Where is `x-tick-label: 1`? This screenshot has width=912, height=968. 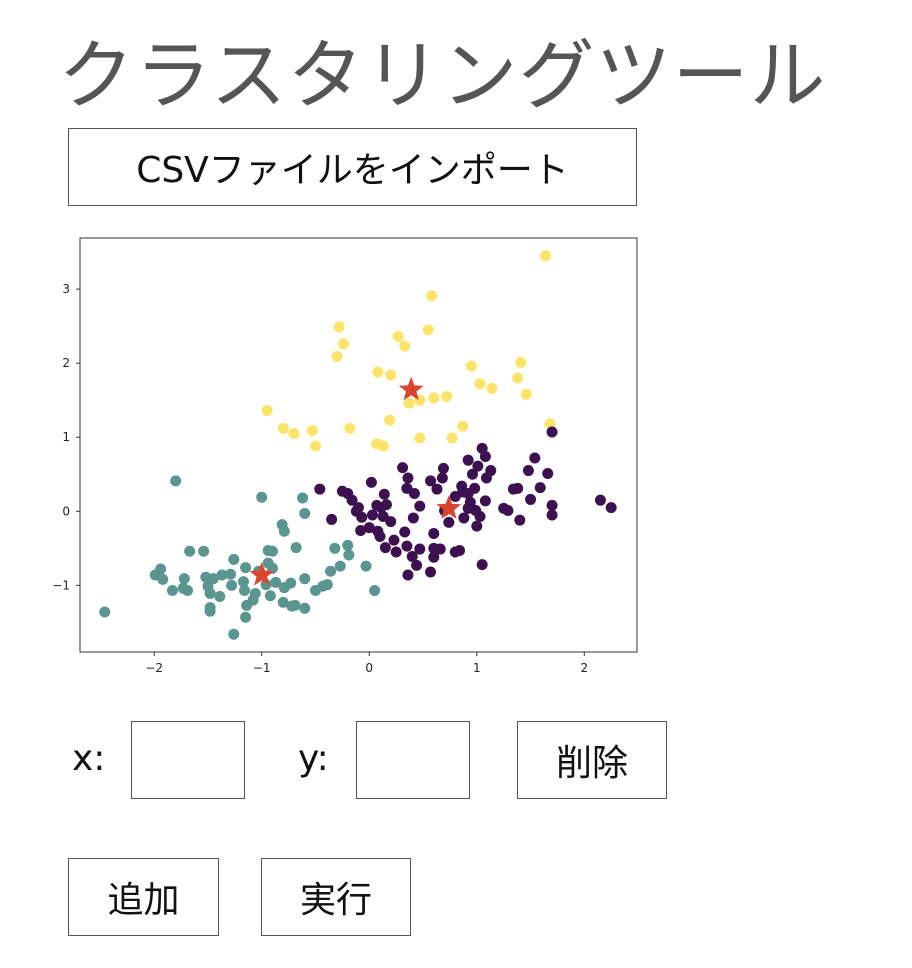 x-tick-label: 1 is located at coordinates (477, 668).